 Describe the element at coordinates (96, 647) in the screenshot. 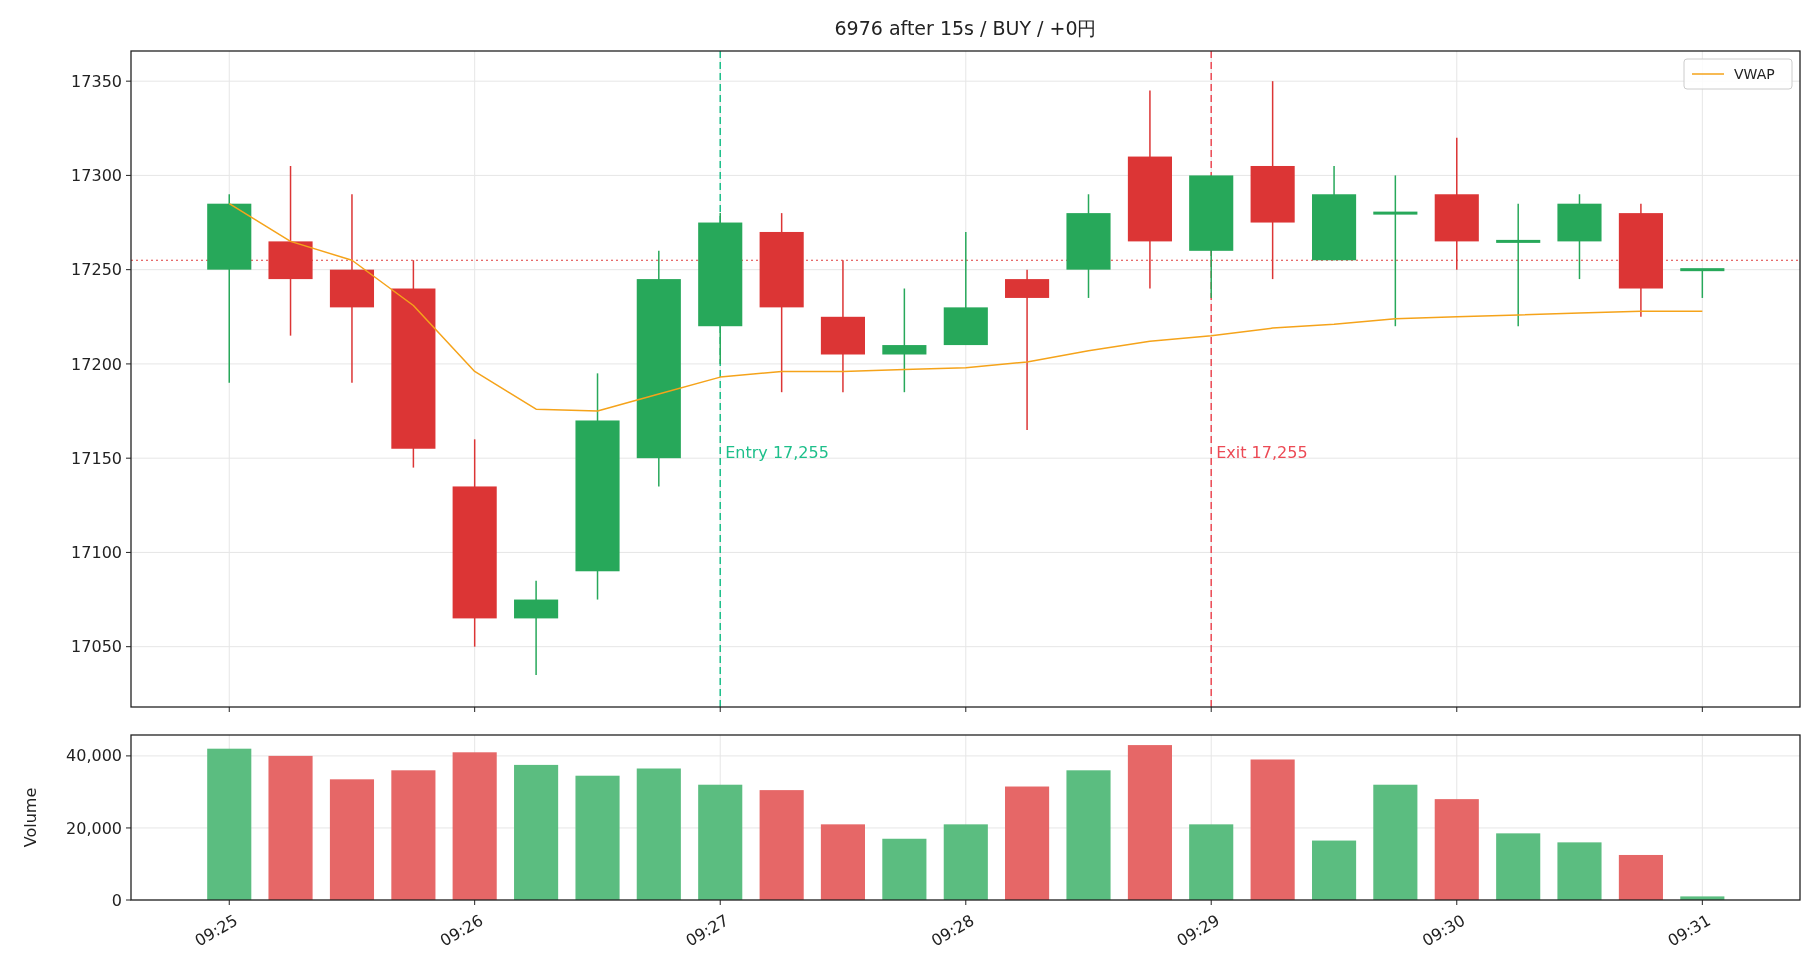

I see `y-tick-label: 17050` at that location.